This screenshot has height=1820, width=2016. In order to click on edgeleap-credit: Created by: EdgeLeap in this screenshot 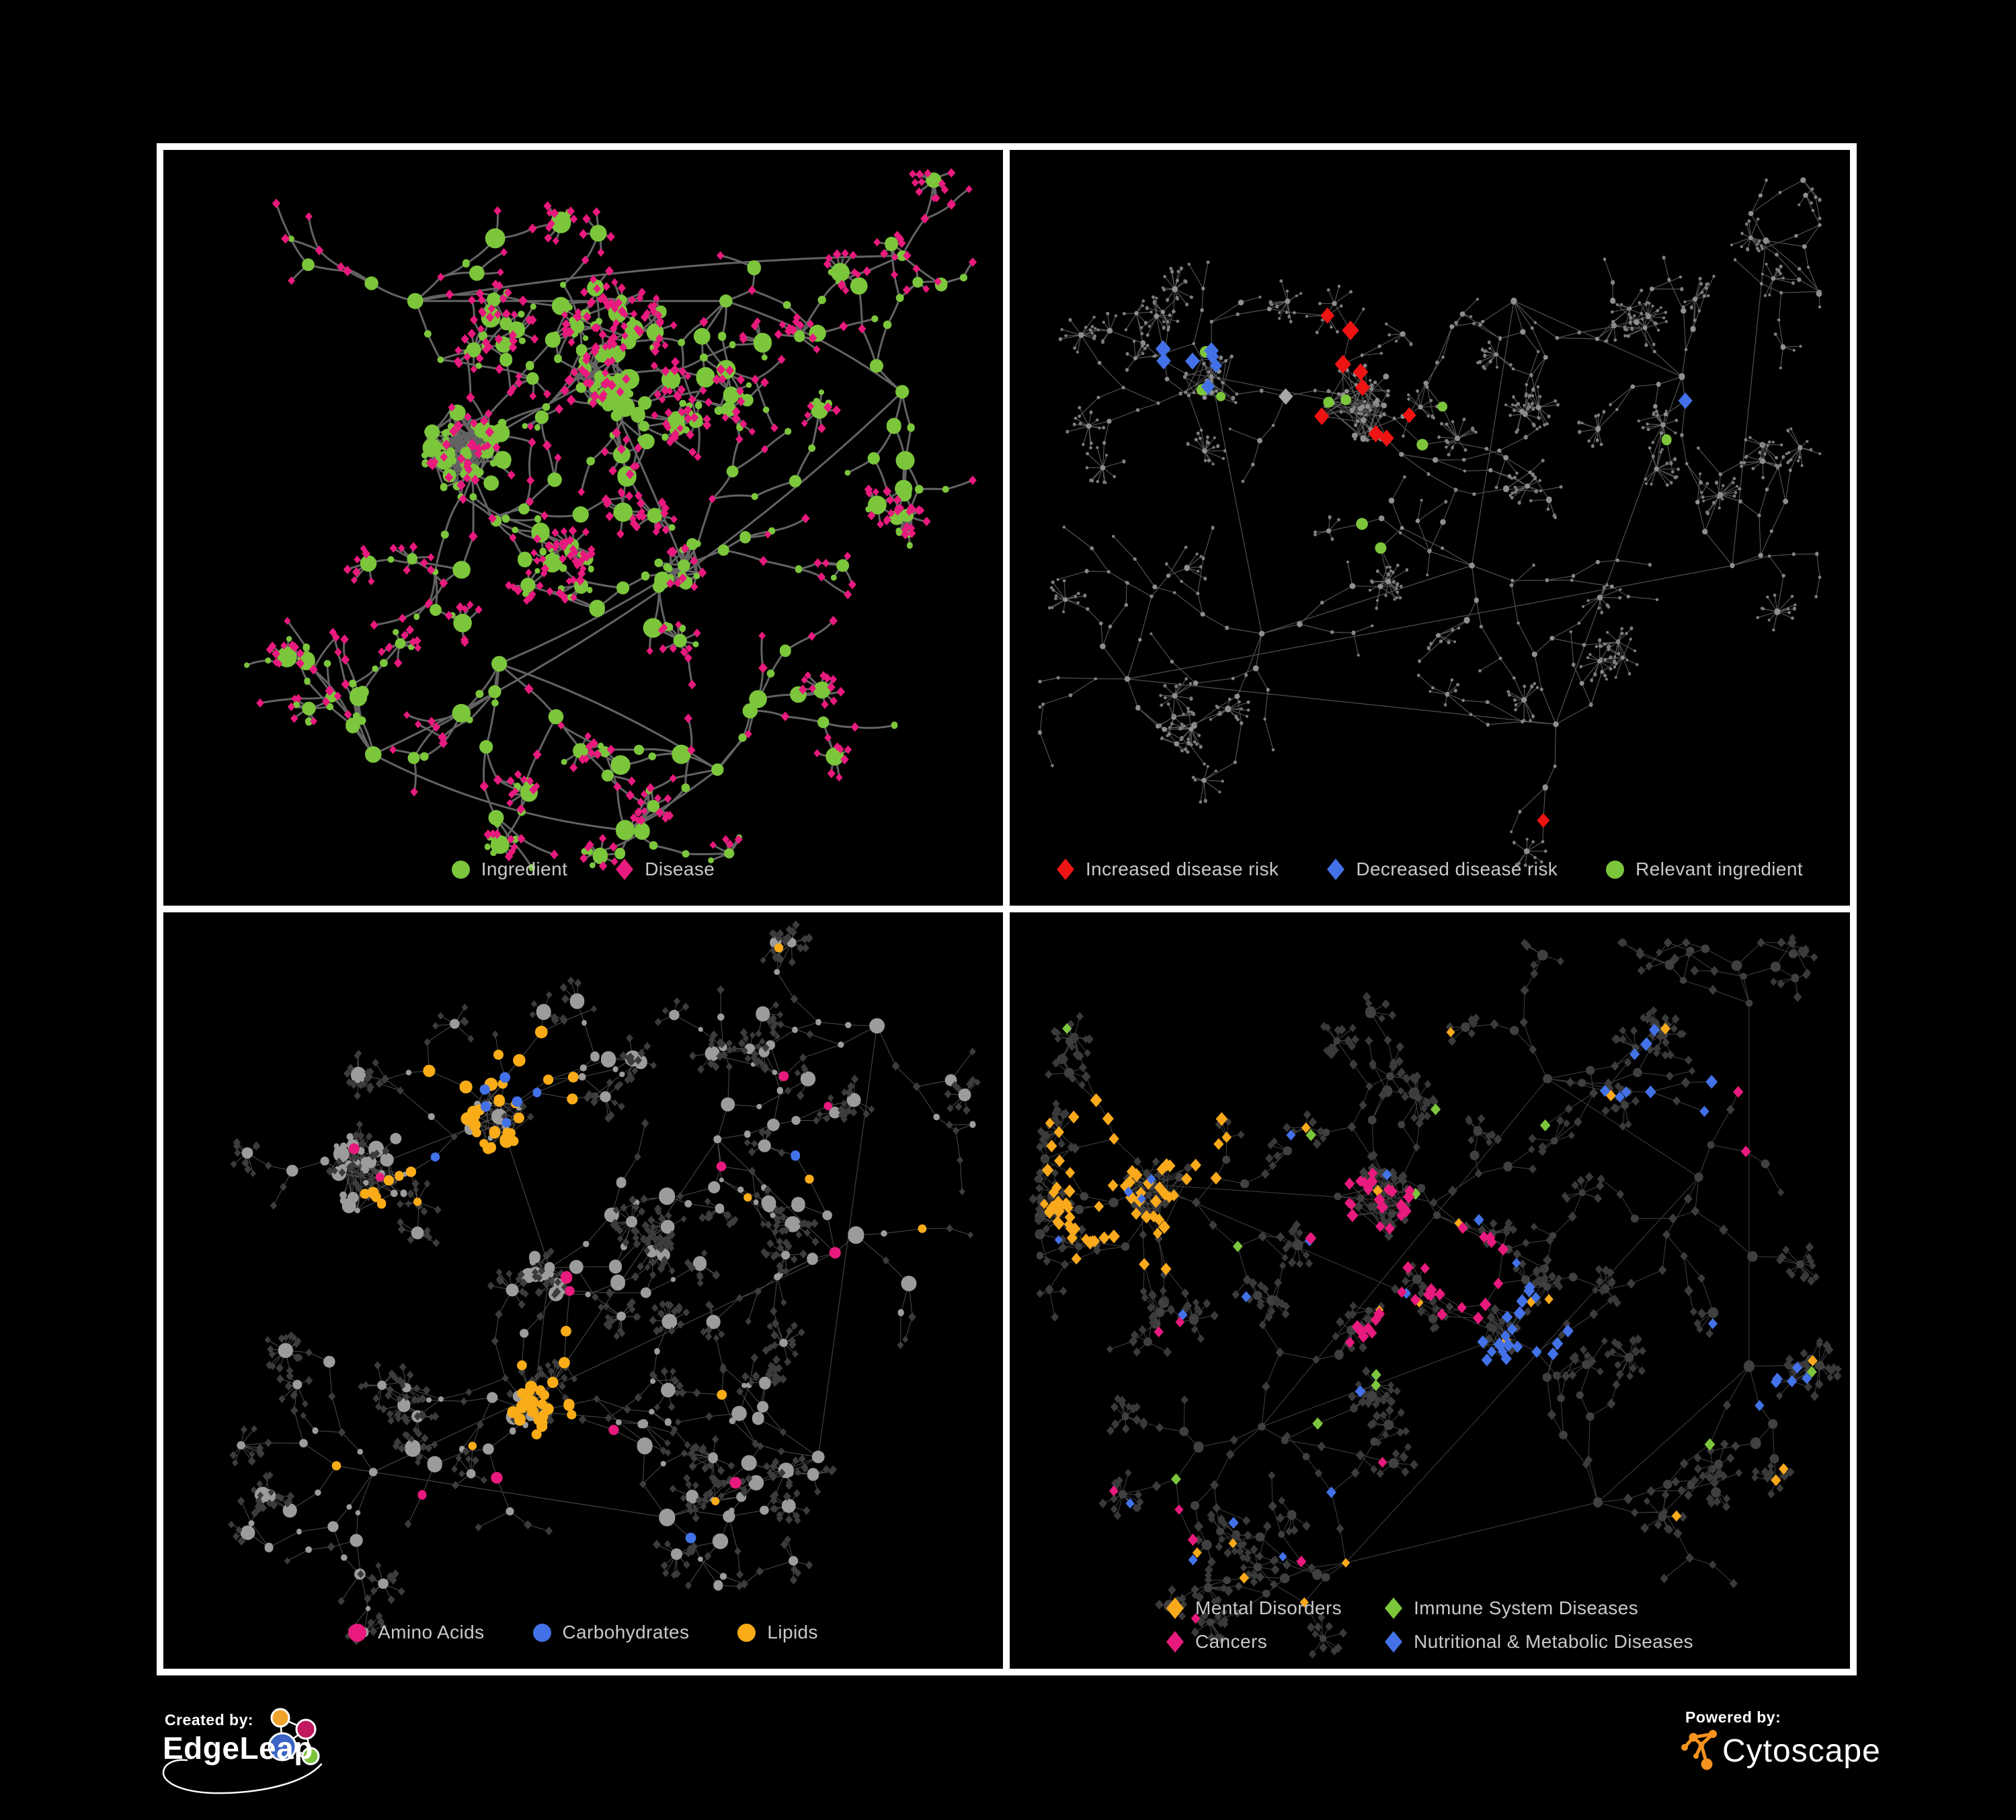, I will do `click(242, 1751)`.